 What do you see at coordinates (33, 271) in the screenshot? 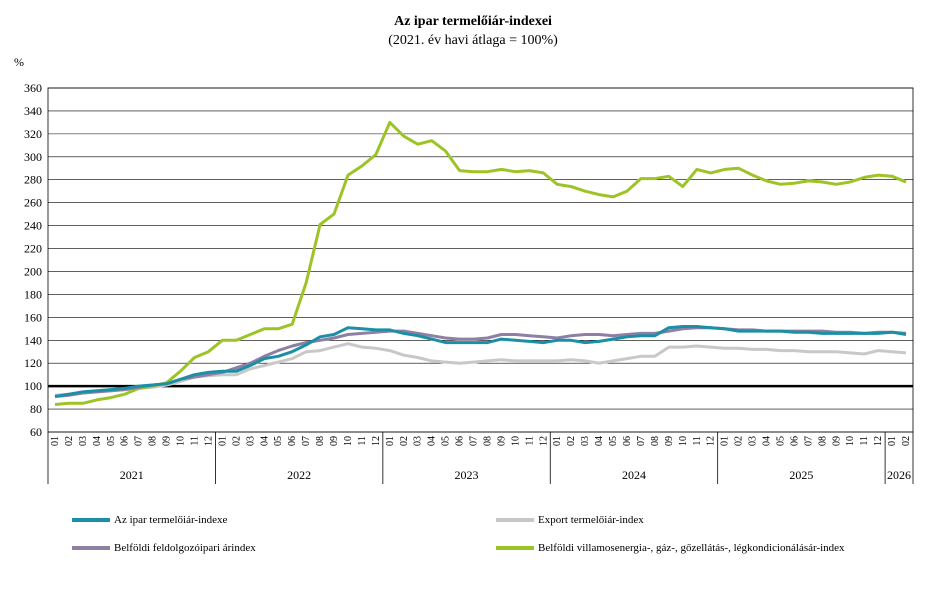
I see `y-tick-label: 200` at bounding box center [33, 271].